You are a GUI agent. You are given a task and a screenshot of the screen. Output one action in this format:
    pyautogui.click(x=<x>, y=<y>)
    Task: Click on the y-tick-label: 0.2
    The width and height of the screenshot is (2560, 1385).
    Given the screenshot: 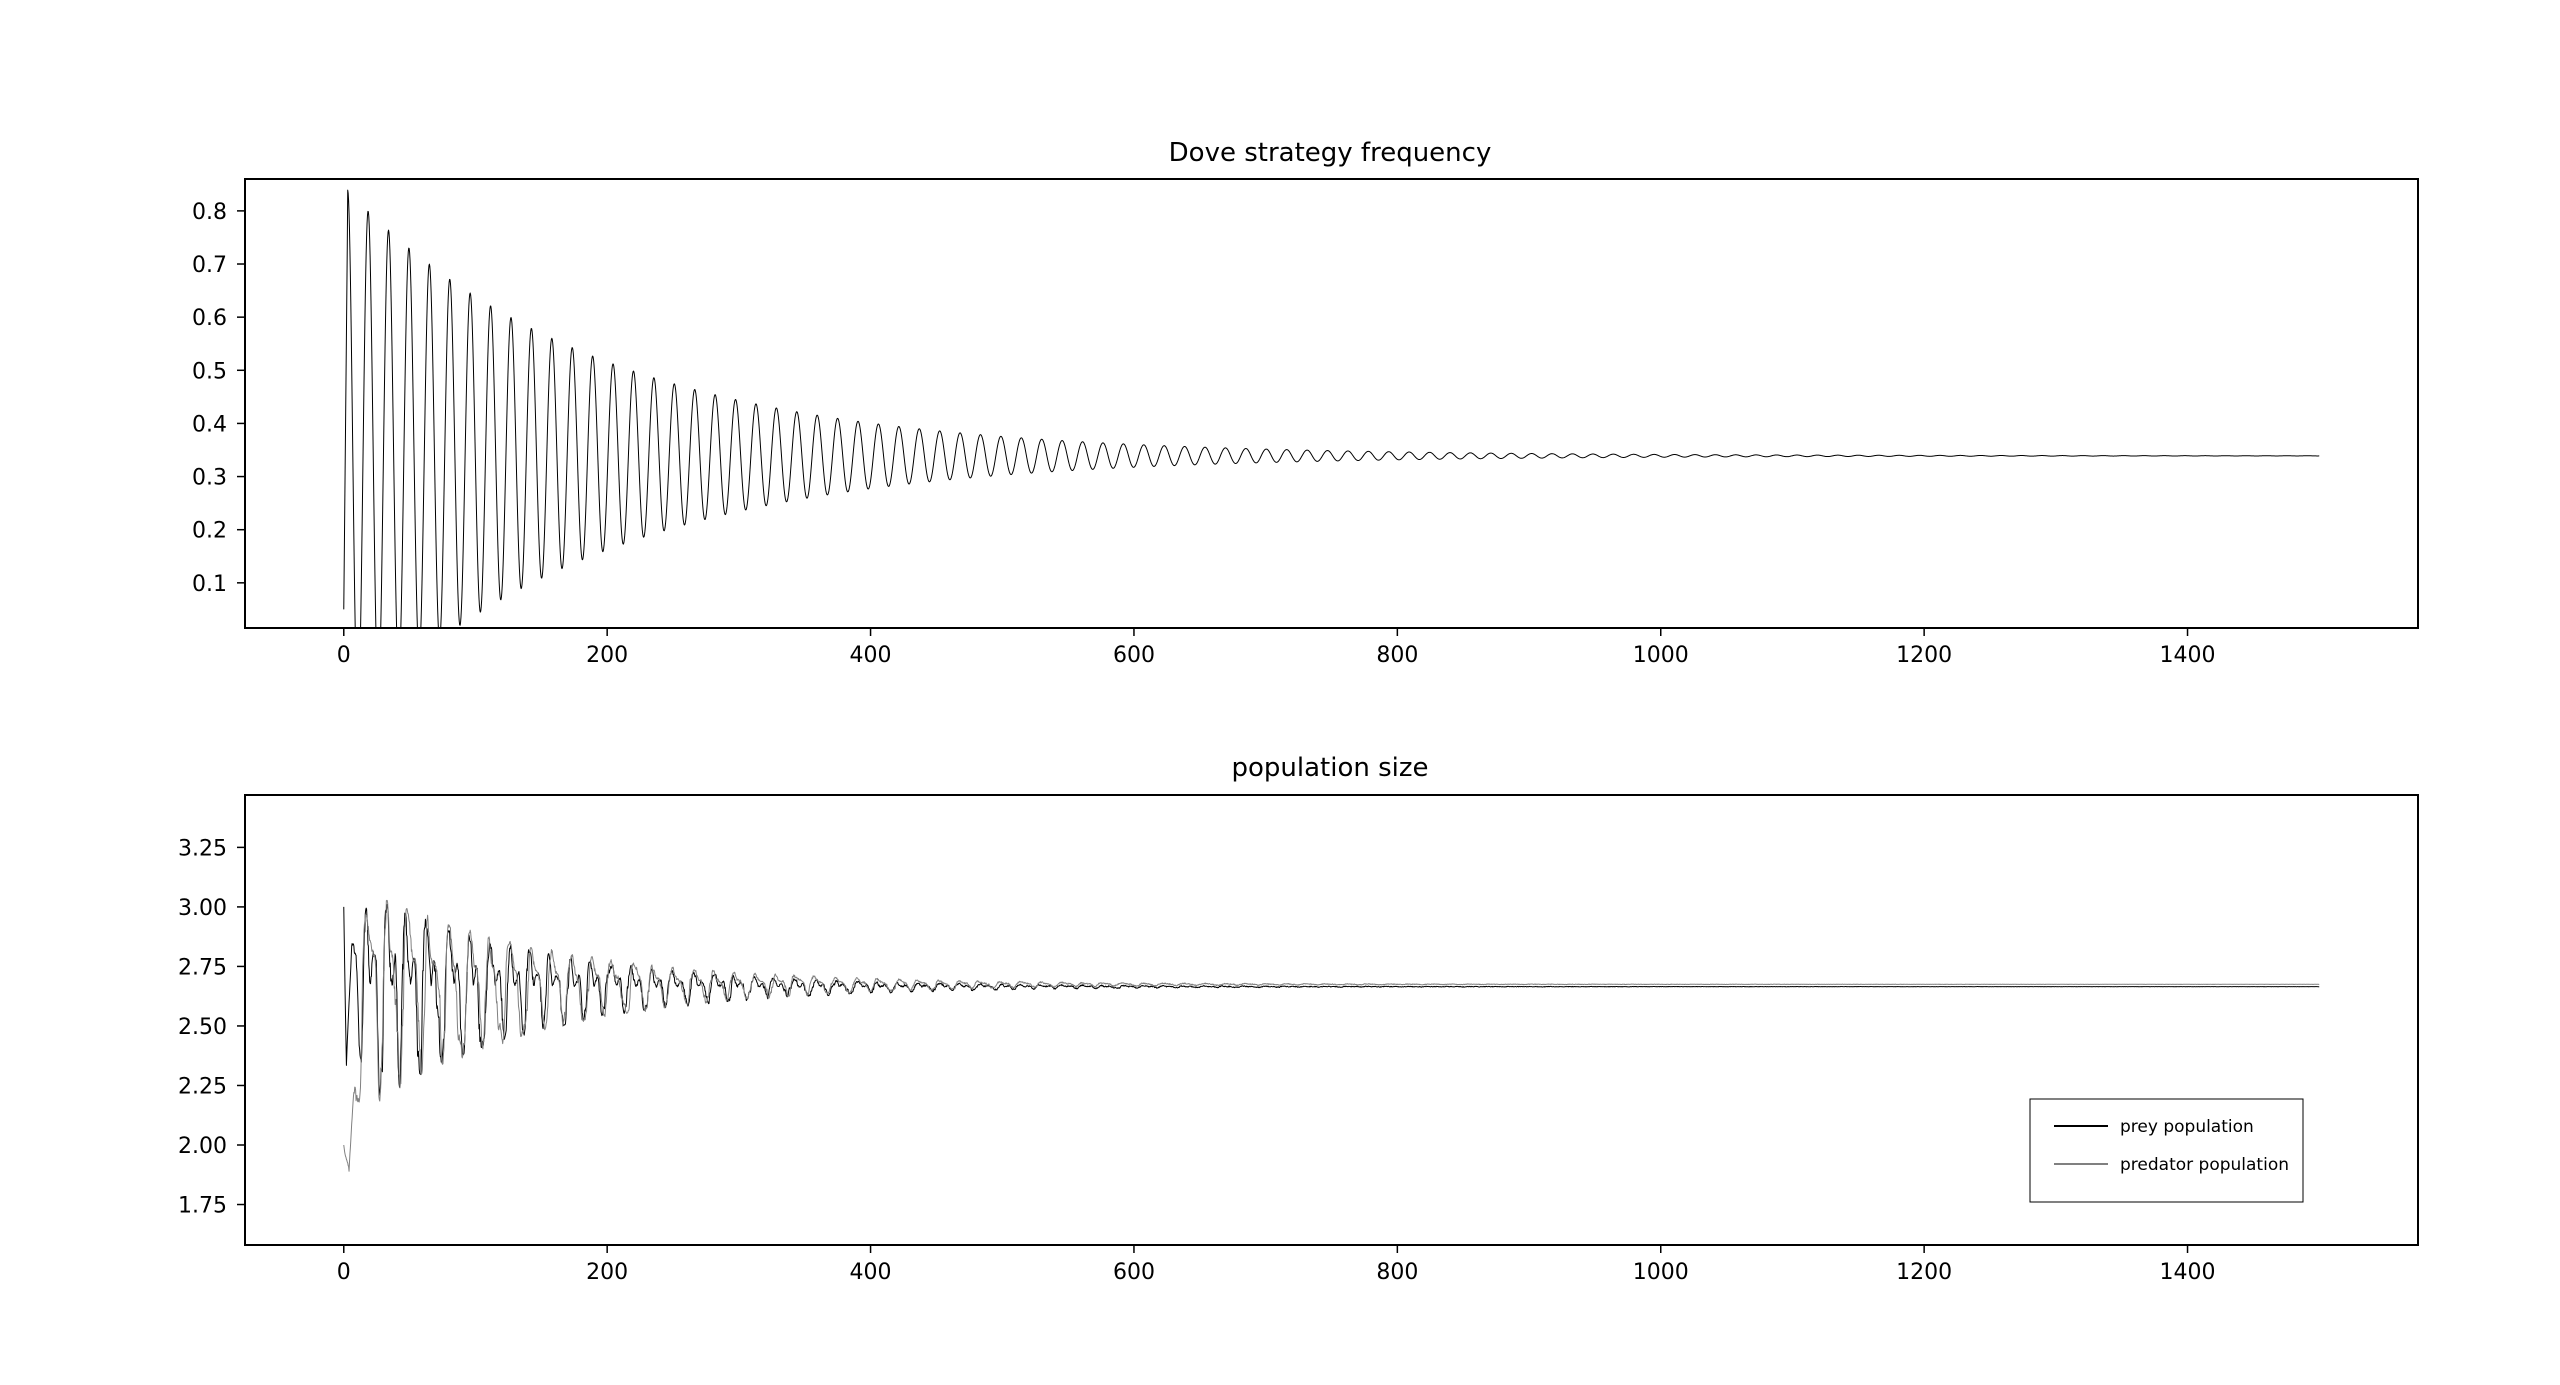 What is the action you would take?
    pyautogui.click(x=209, y=531)
    